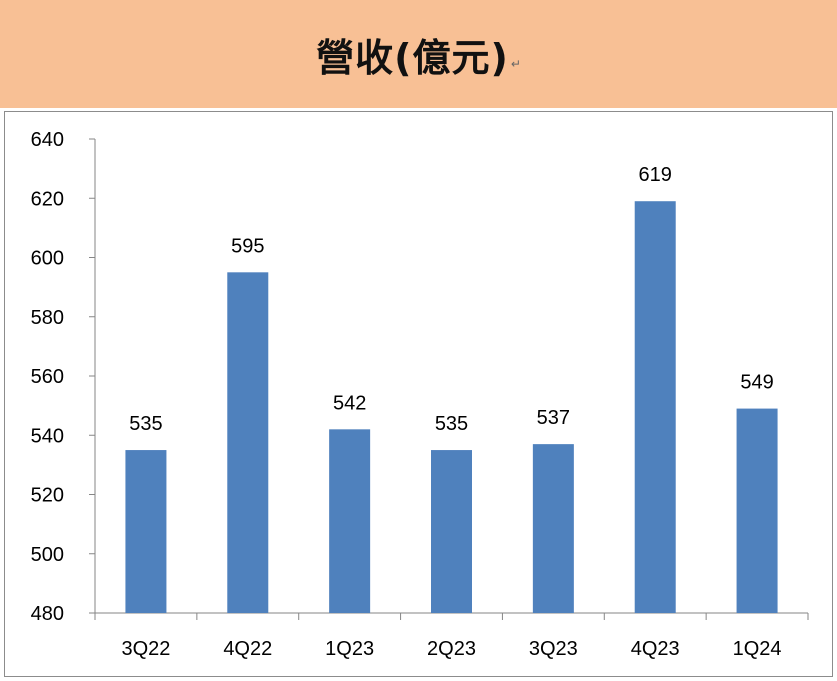  What do you see at coordinates (47, 555) in the screenshot?
I see `y-tick-label: 500` at bounding box center [47, 555].